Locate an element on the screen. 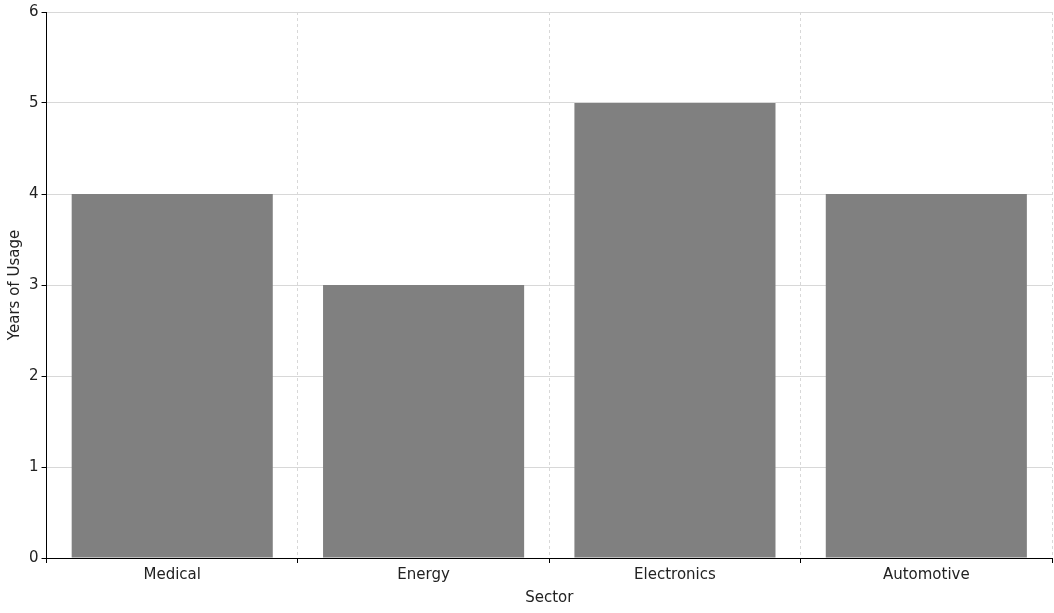  y-tick-label: 5 is located at coordinates (34, 101).